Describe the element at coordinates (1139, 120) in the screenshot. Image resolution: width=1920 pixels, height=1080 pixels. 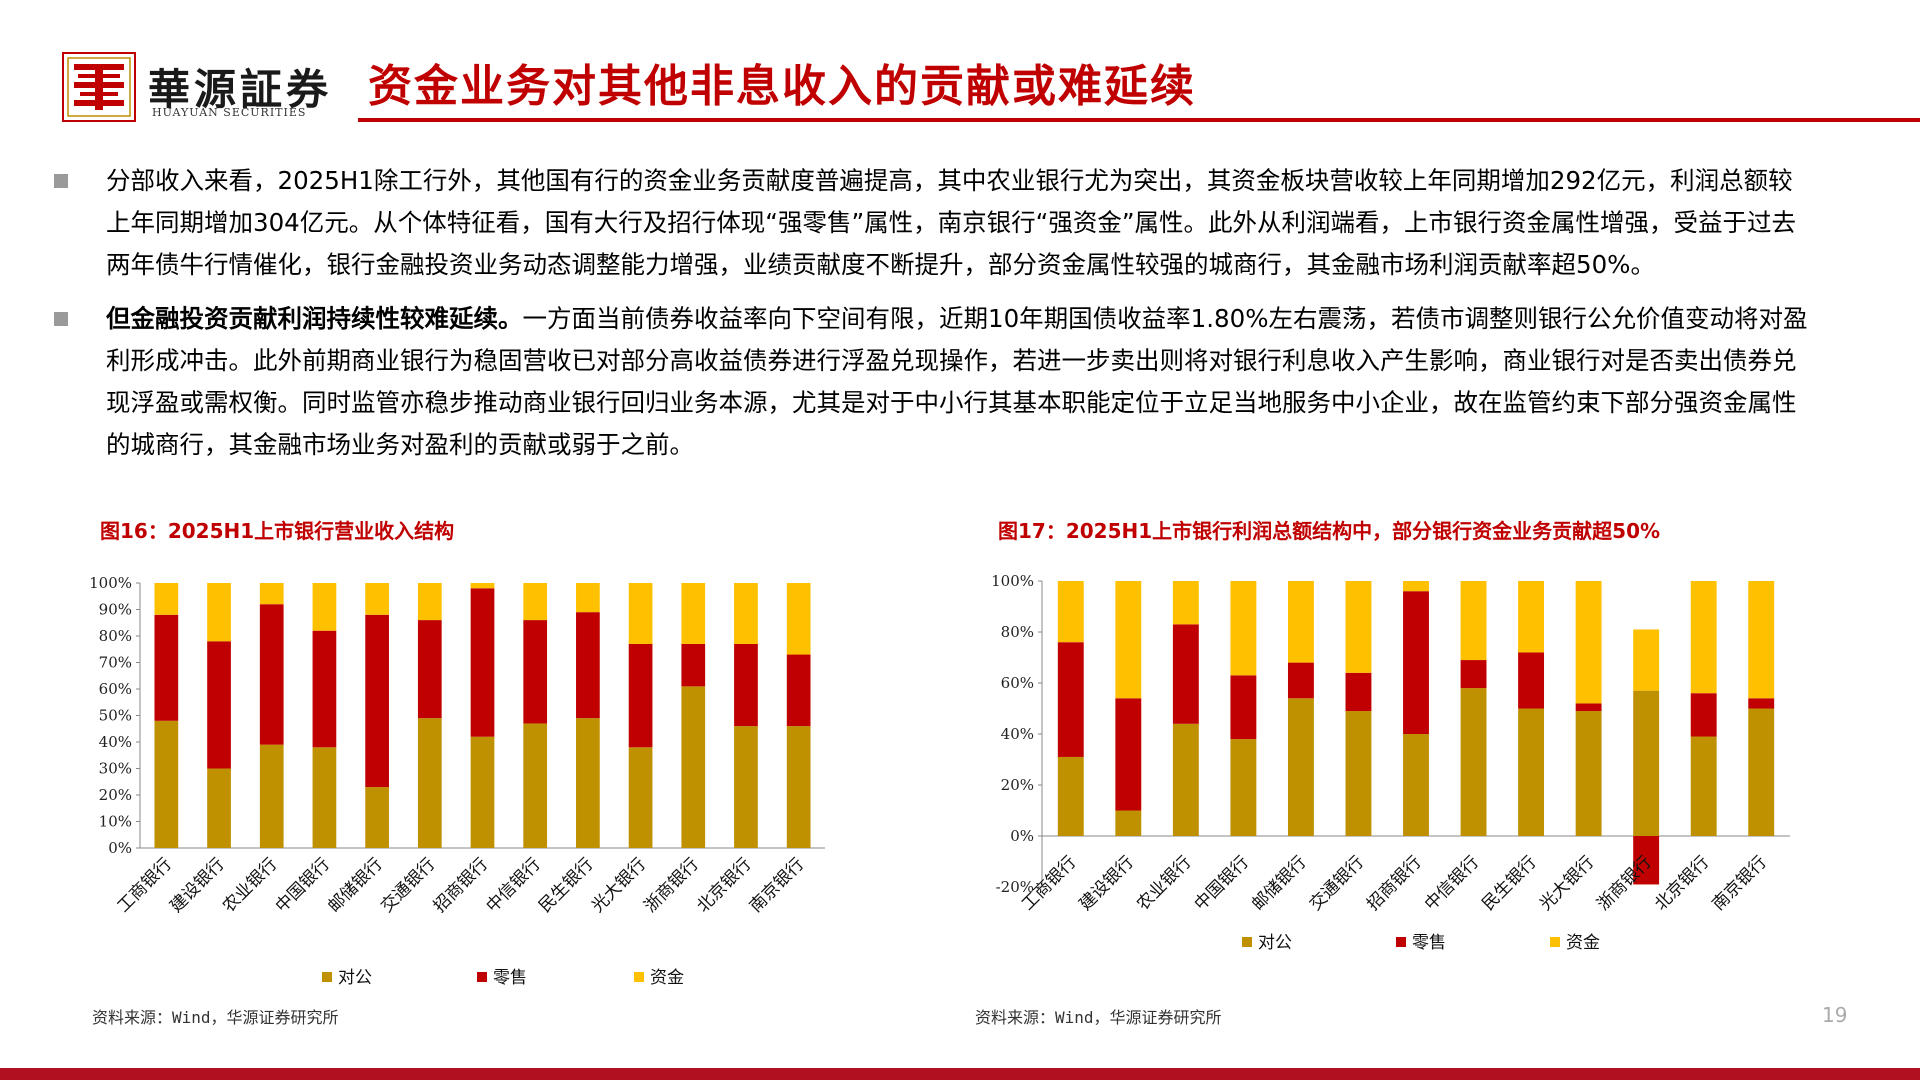
I see `header-divider` at that location.